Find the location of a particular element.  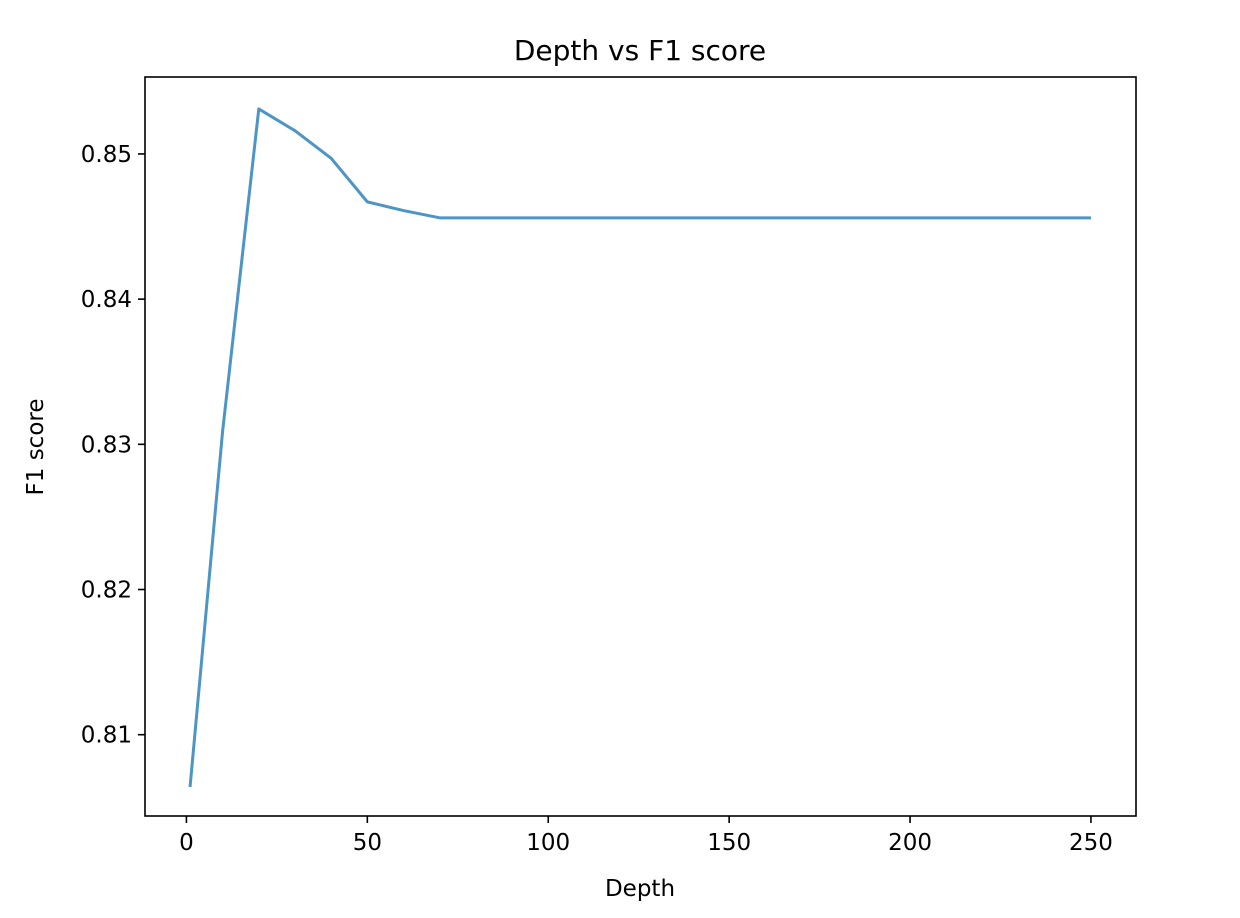

x-tick-label: 0 is located at coordinates (186, 843).